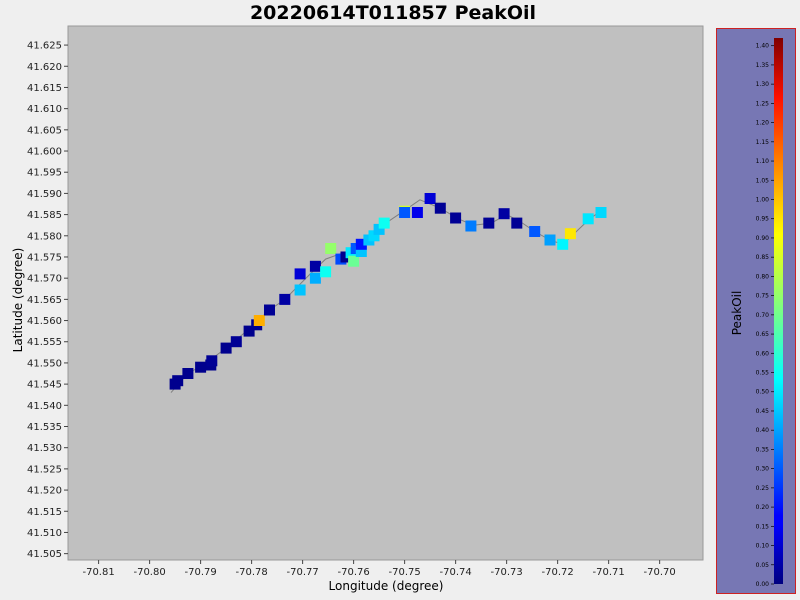 The width and height of the screenshot is (800, 600). I want to click on y-tick-label: 41.575, so click(44, 257).